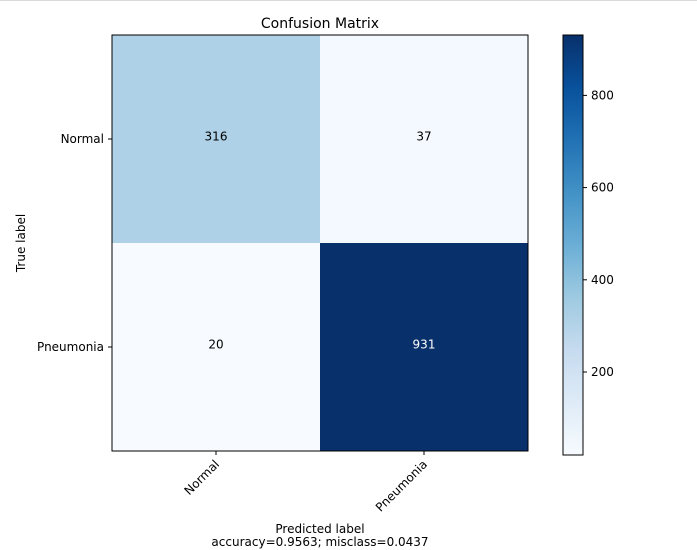 The width and height of the screenshot is (697, 550). I want to click on colorbar-tick-label: 600, so click(602, 188).